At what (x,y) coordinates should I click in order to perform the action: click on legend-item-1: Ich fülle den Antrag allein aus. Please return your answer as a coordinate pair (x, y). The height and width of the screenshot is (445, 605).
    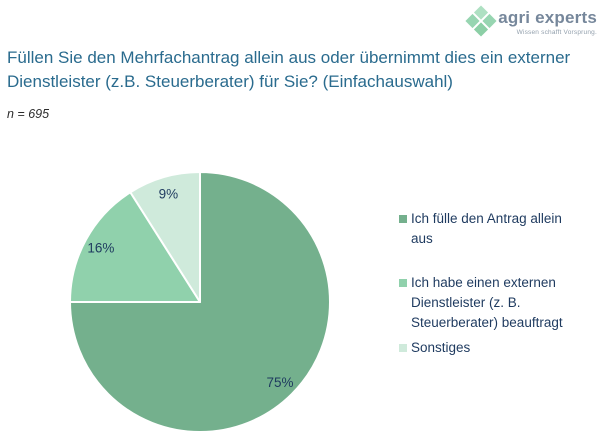
    Looking at the image, I should click on (489, 229).